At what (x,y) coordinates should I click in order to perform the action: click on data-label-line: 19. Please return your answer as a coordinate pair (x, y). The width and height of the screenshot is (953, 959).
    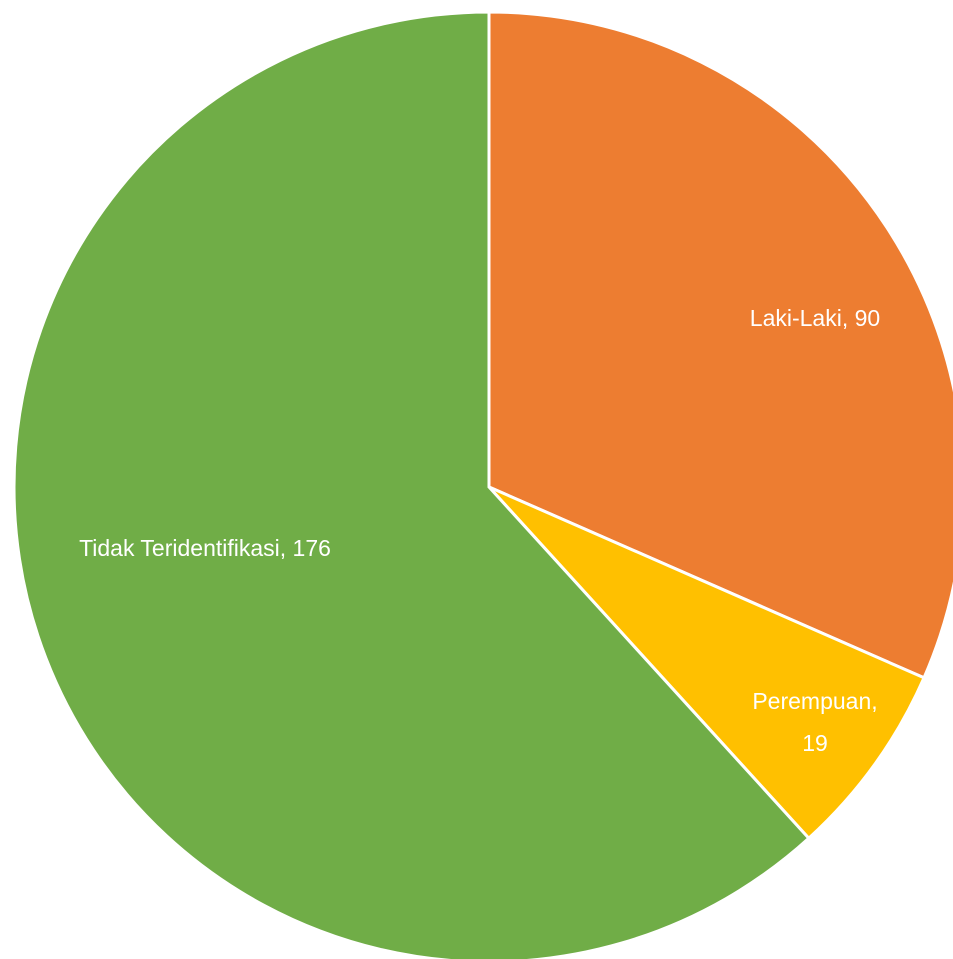
    Looking at the image, I should click on (815, 743).